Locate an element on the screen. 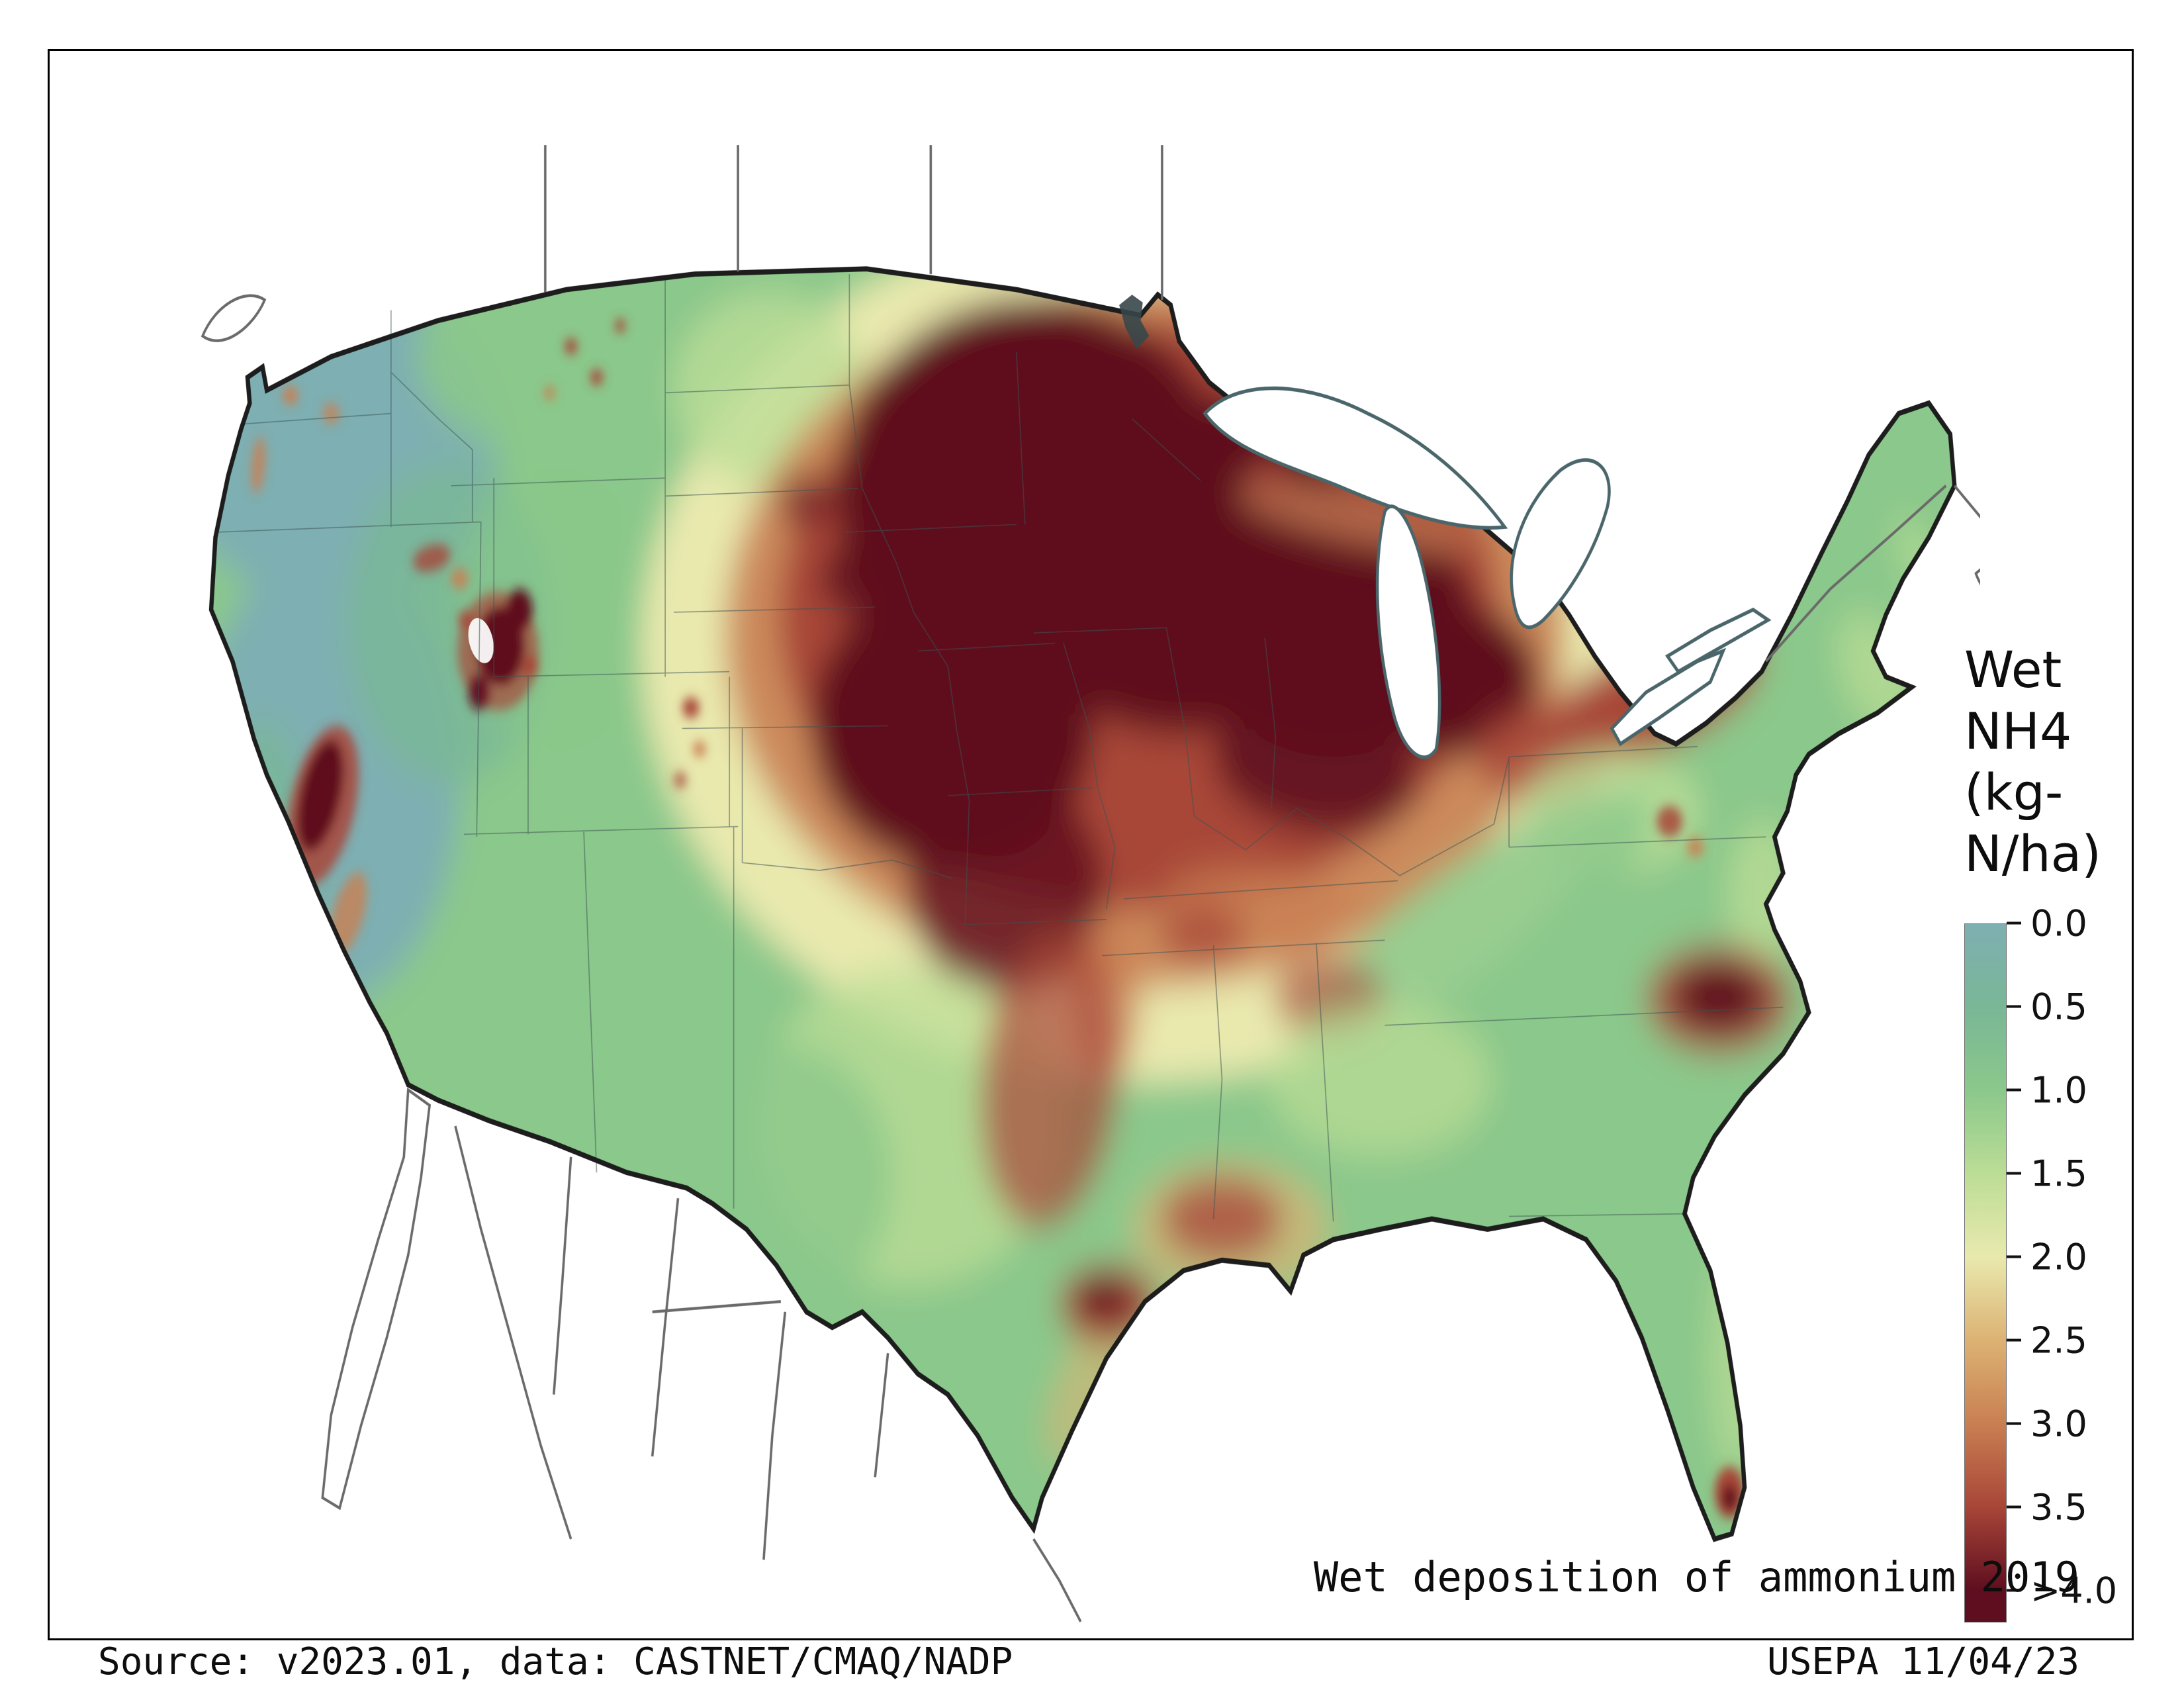  colorbar-tick: 0.0 is located at coordinates (2047, 923).